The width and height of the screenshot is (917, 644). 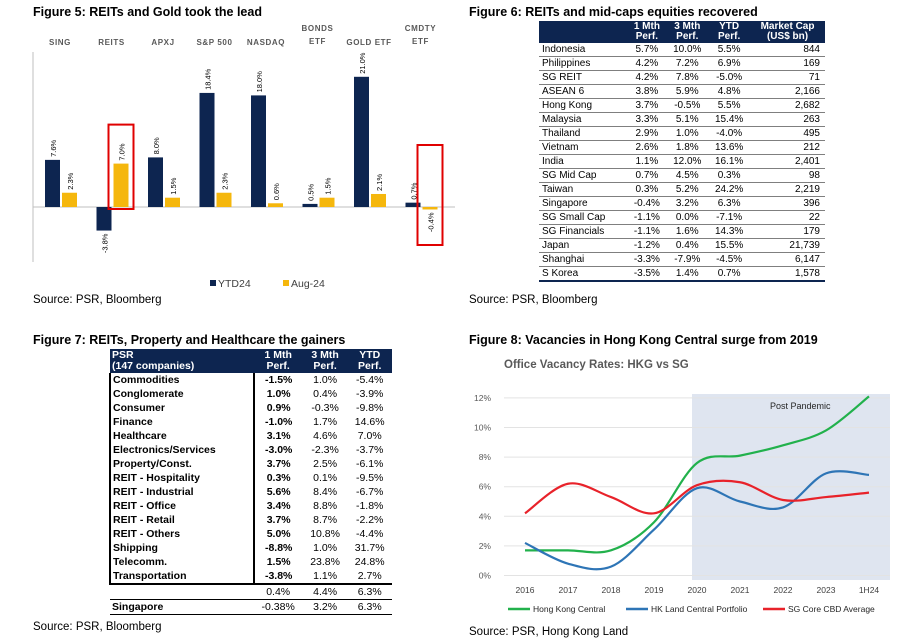 What do you see at coordinates (278, 408) in the screenshot?
I see `fig7-cell: 0.9%` at bounding box center [278, 408].